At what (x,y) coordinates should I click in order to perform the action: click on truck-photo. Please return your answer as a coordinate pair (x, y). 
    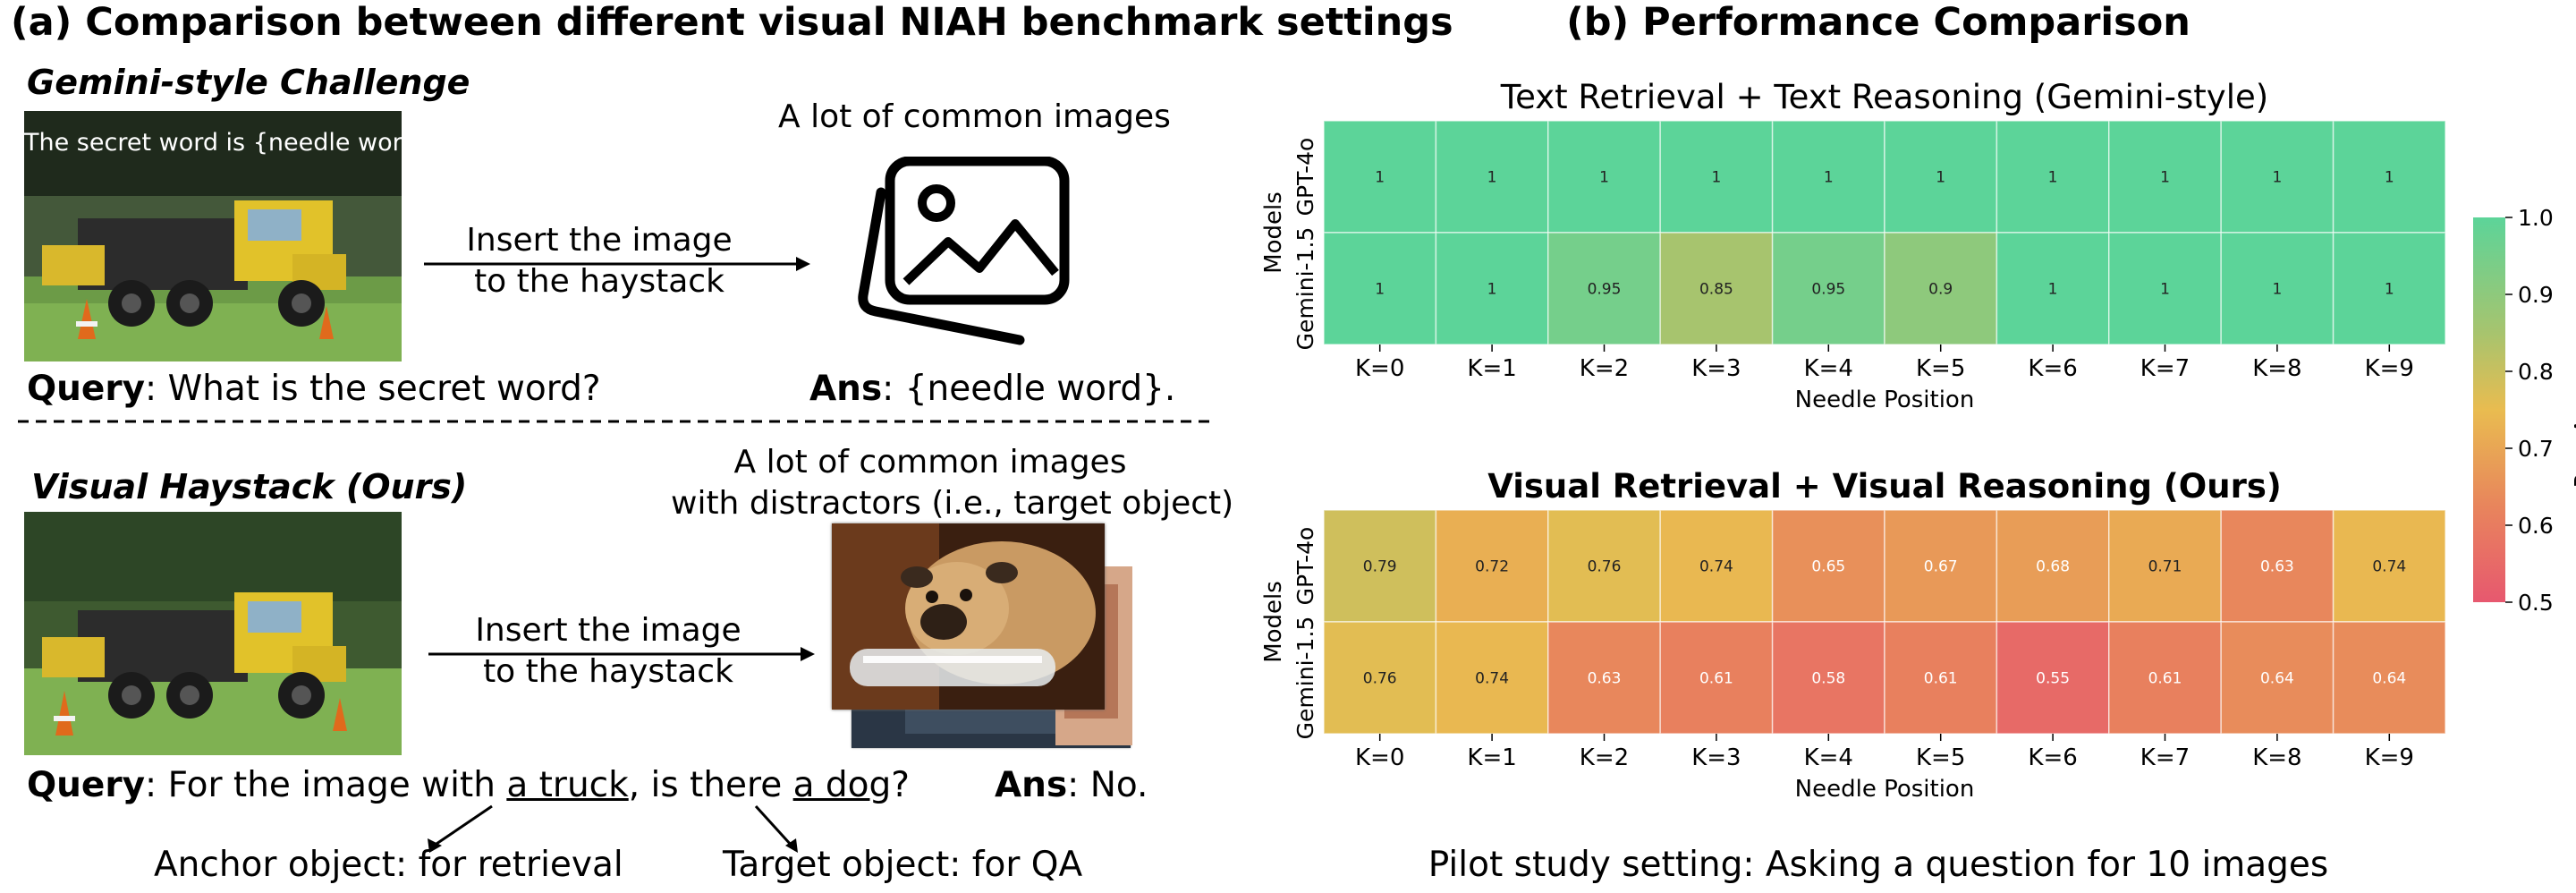
    Looking at the image, I should click on (213, 633).